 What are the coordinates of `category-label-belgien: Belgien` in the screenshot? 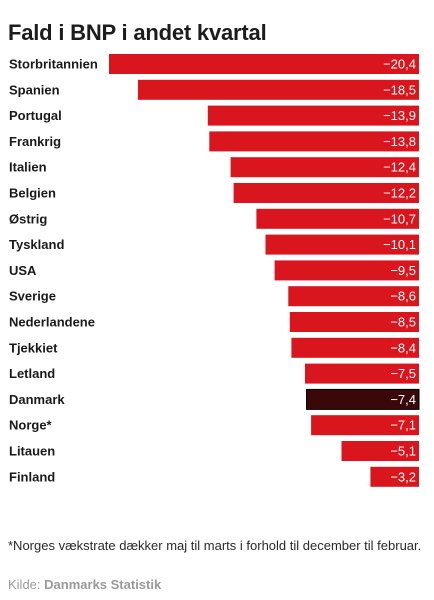 It's located at (32, 193).